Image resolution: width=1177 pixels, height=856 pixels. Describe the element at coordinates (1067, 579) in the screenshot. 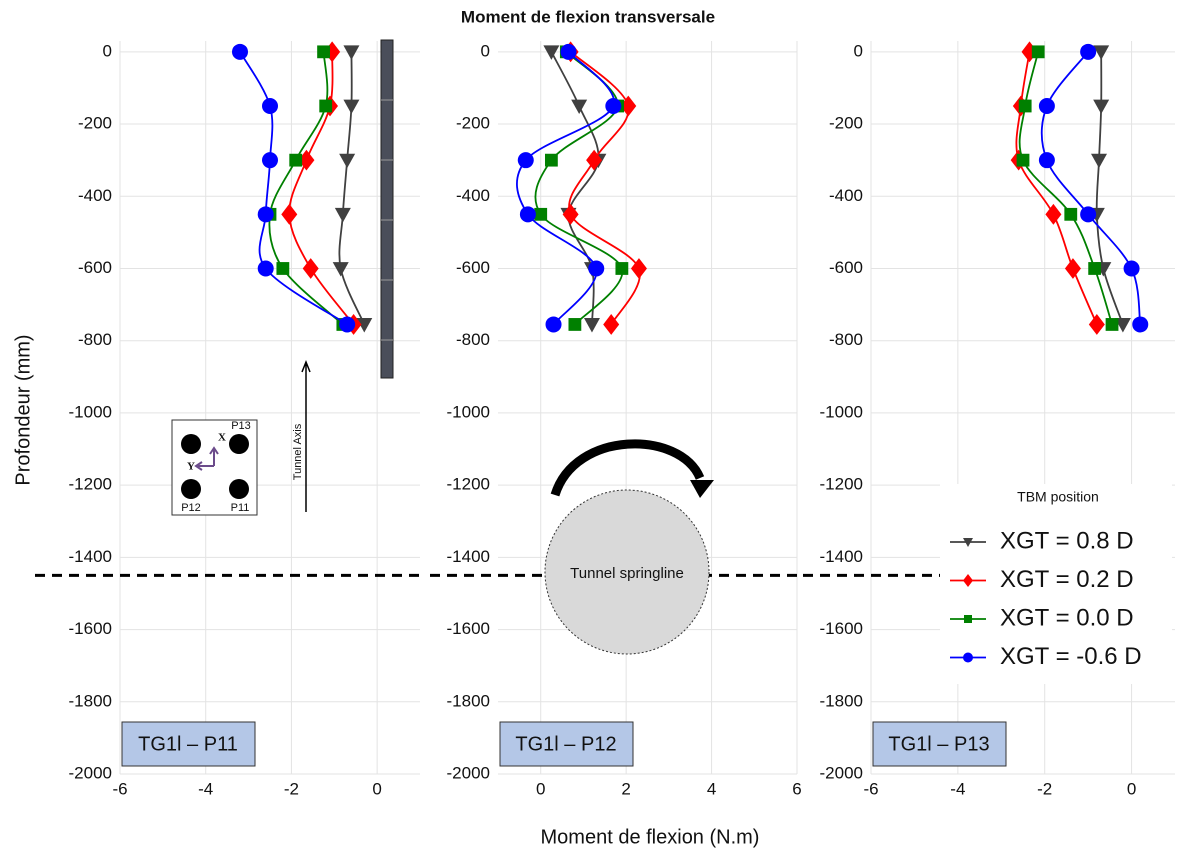

I see `legend-entry: XGT = 0.2 D` at that location.